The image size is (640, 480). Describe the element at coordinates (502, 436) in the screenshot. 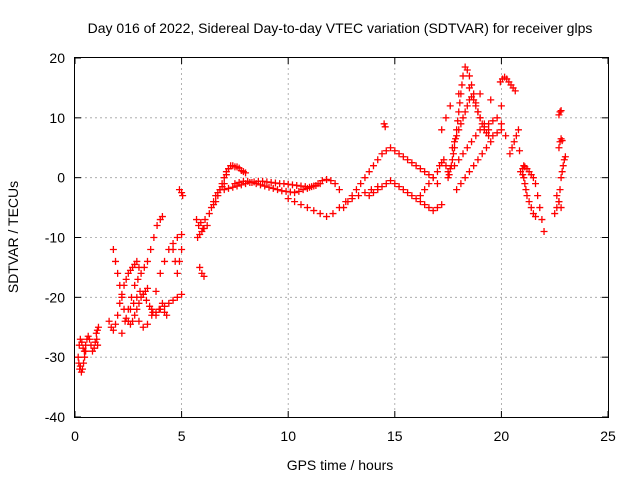

I see `x-tick-label: 20` at that location.